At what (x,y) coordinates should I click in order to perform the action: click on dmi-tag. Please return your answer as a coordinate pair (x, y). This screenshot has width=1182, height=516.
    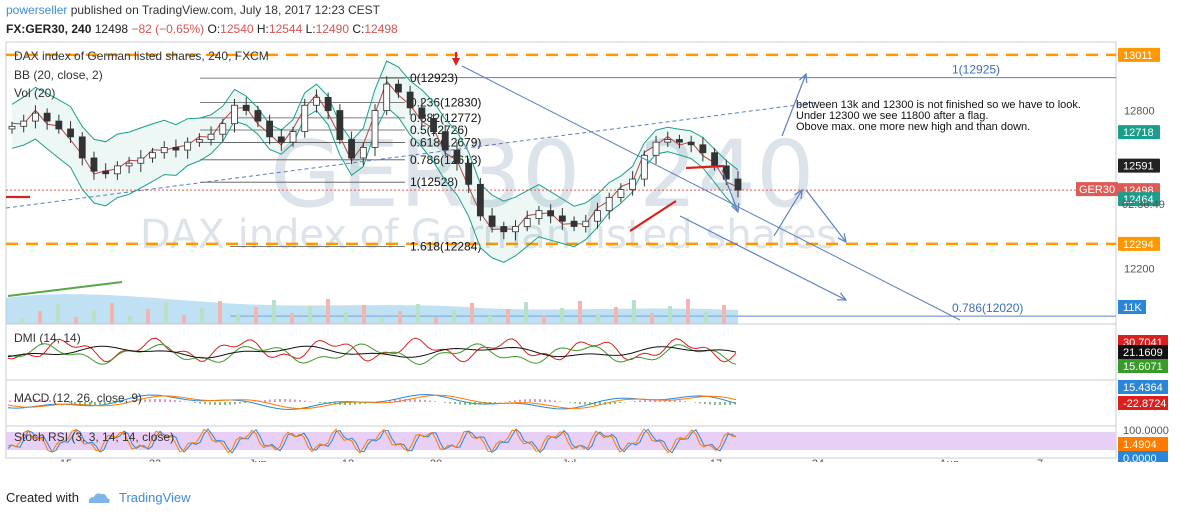
    Looking at the image, I should click on (1143, 352).